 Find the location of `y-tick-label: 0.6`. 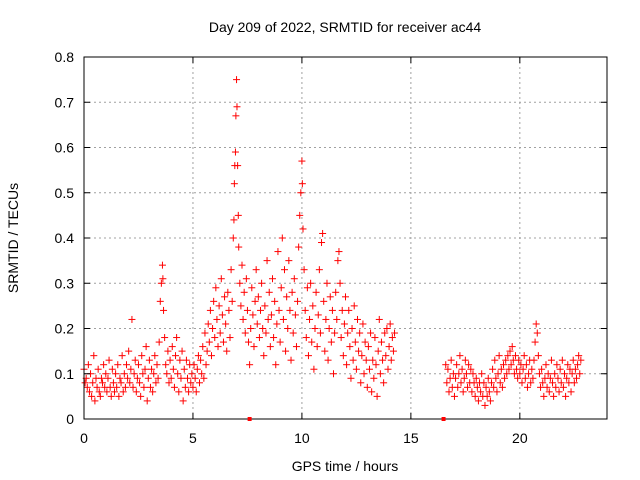

y-tick-label: 0.6 is located at coordinates (65, 148).